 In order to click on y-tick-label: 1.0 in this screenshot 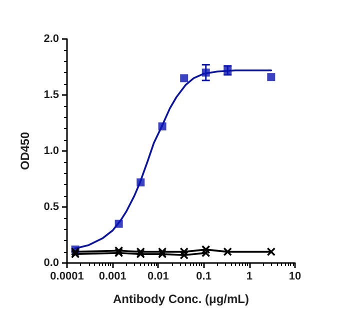, I will do `click(51, 151)`.